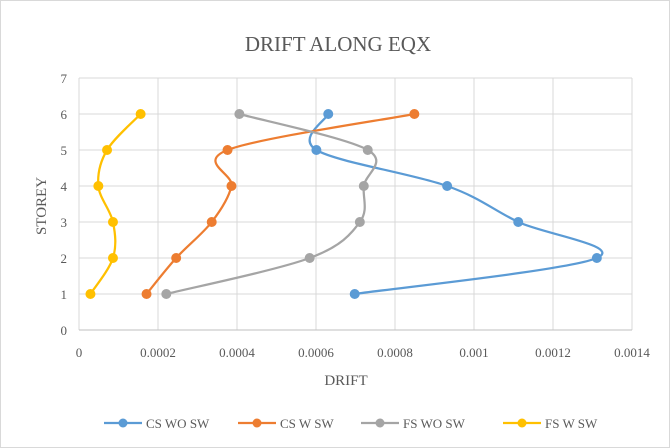  What do you see at coordinates (64, 258) in the screenshot?
I see `y-tick-label: 2` at bounding box center [64, 258].